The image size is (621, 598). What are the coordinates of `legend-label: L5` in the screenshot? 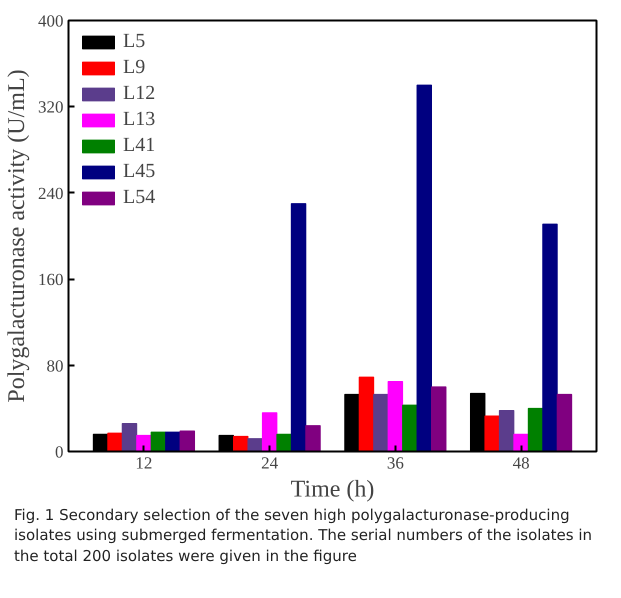 It's located at (134, 41).